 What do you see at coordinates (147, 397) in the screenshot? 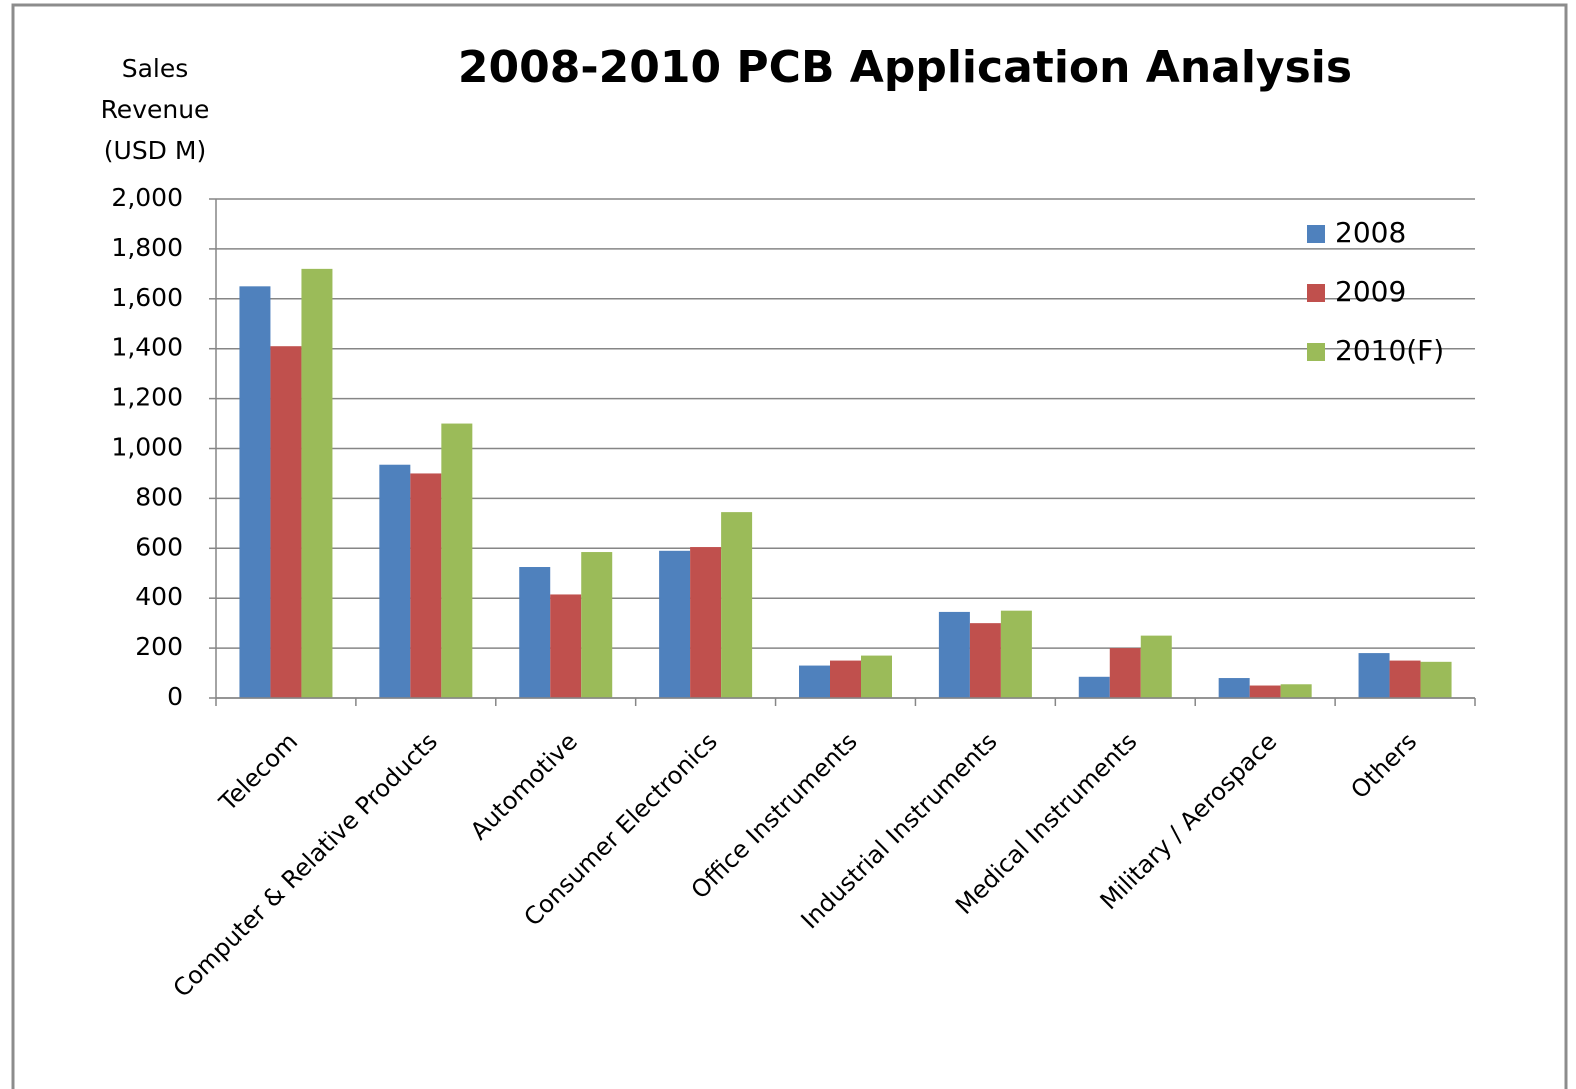
I see `y-tick-label: 1,200` at bounding box center [147, 397].